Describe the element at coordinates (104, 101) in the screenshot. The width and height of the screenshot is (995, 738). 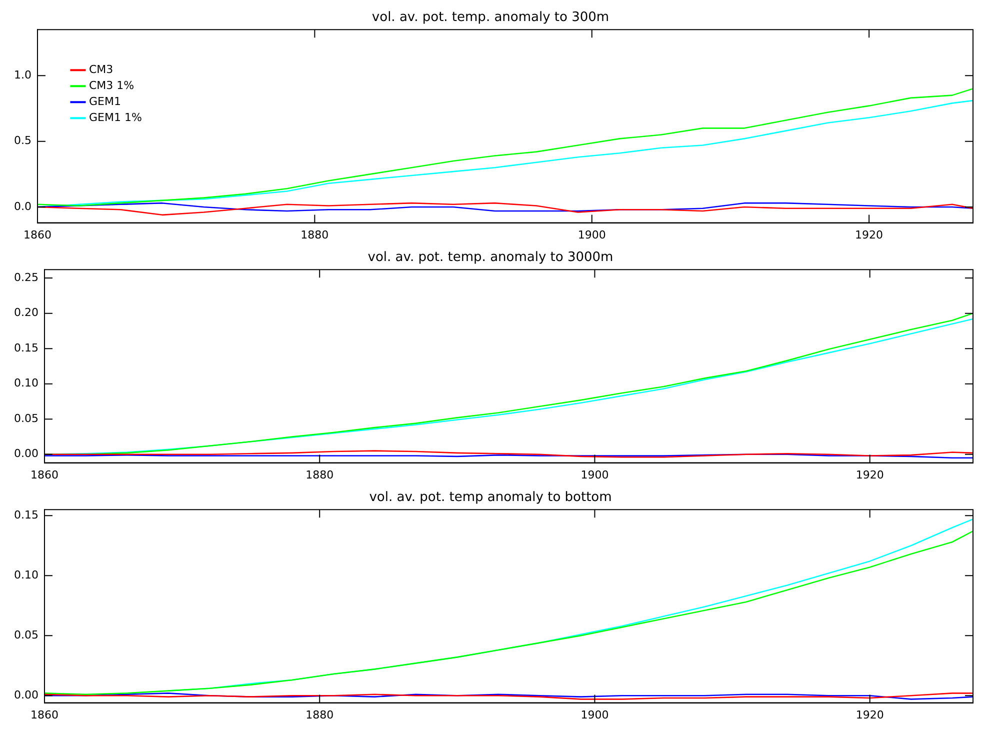
I see `legend-label: GEM1` at that location.